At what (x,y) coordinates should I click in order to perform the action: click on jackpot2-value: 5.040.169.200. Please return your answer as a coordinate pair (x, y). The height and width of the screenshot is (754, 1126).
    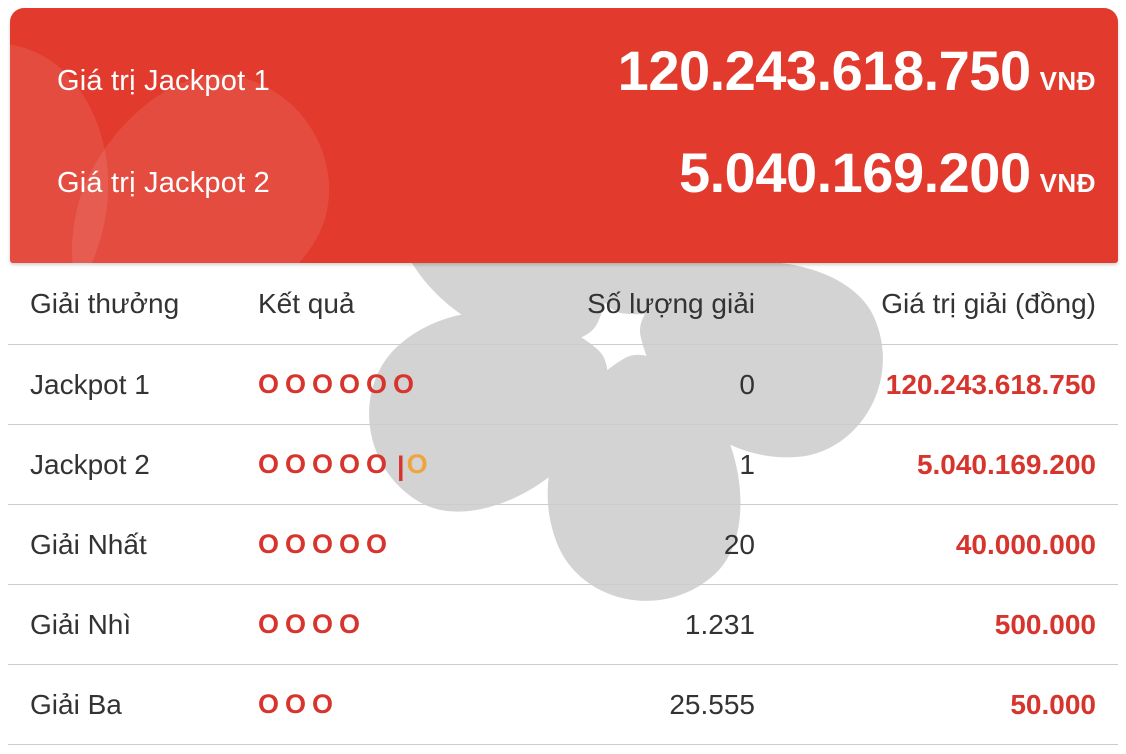
    Looking at the image, I should click on (854, 172).